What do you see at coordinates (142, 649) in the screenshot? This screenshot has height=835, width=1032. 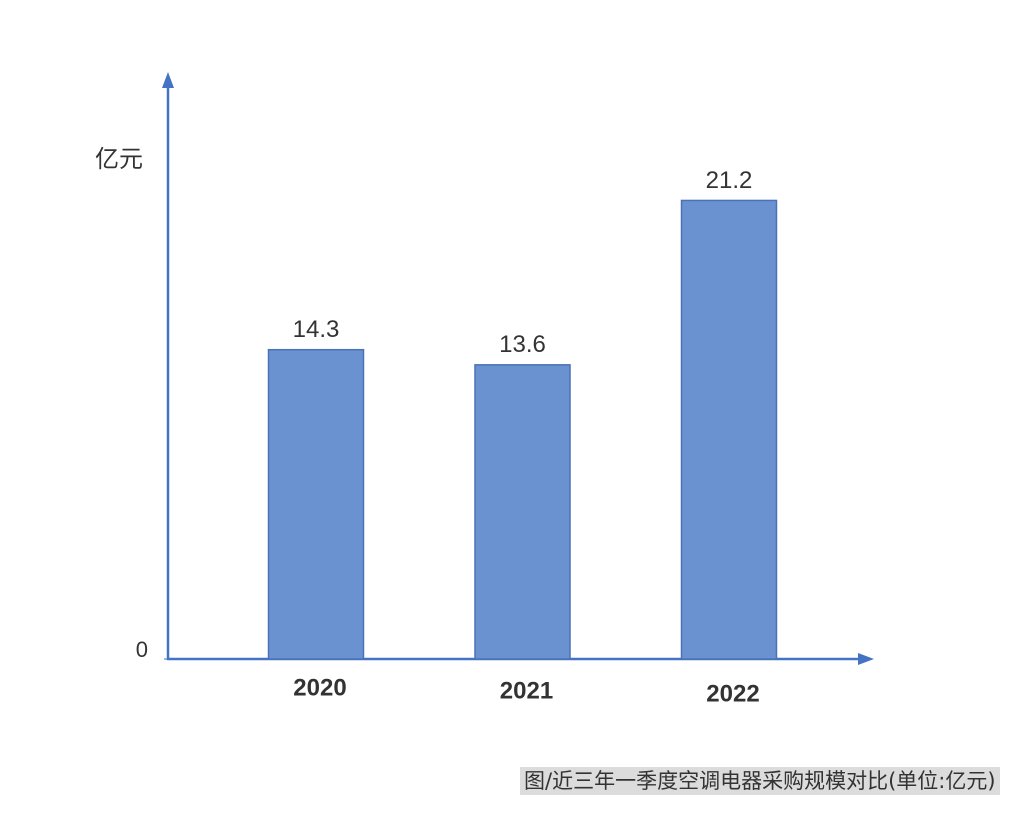 I see `y-tick-label: 0` at bounding box center [142, 649].